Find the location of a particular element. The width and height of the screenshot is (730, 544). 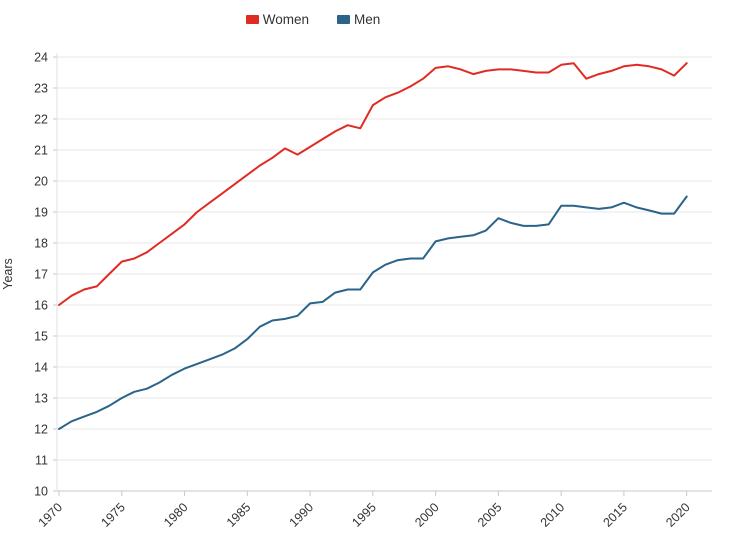

x-tick-label: 1980 is located at coordinates (176, 515).